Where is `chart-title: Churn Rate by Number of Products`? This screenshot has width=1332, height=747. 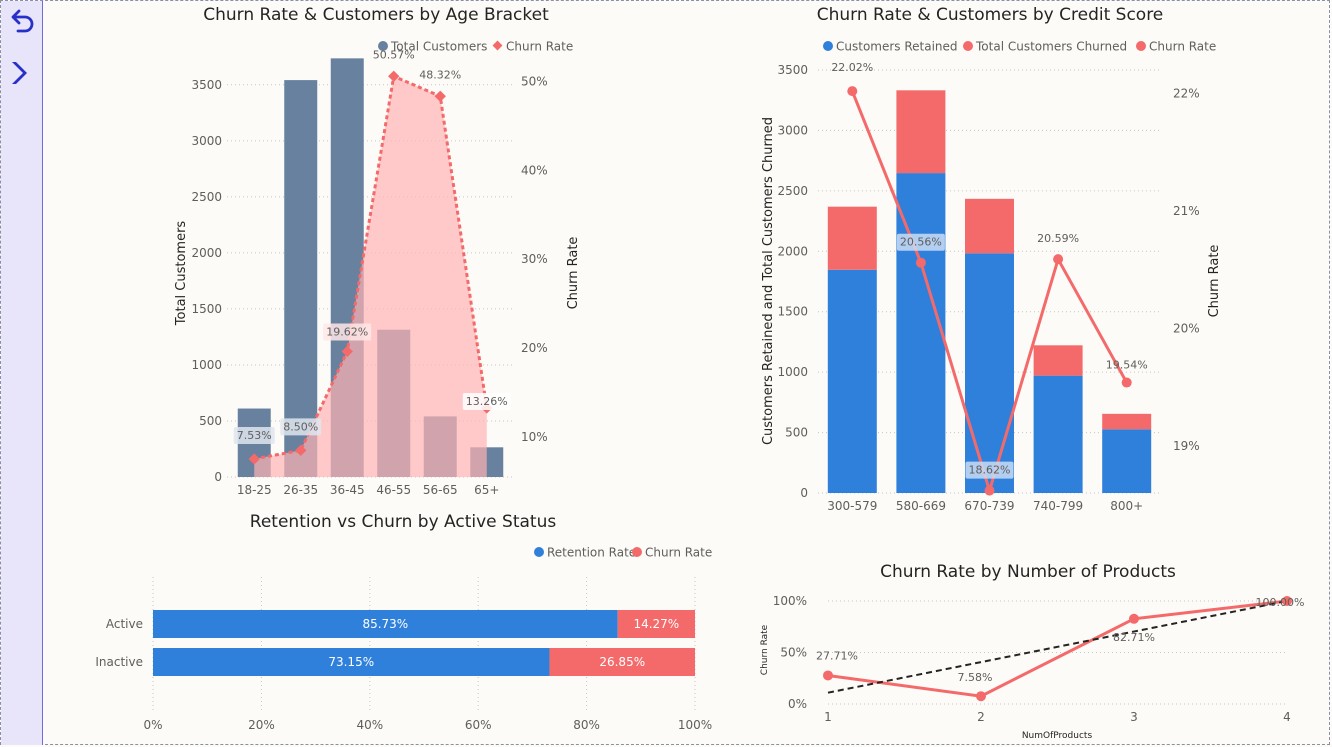 chart-title: Churn Rate by Number of Products is located at coordinates (1028, 572).